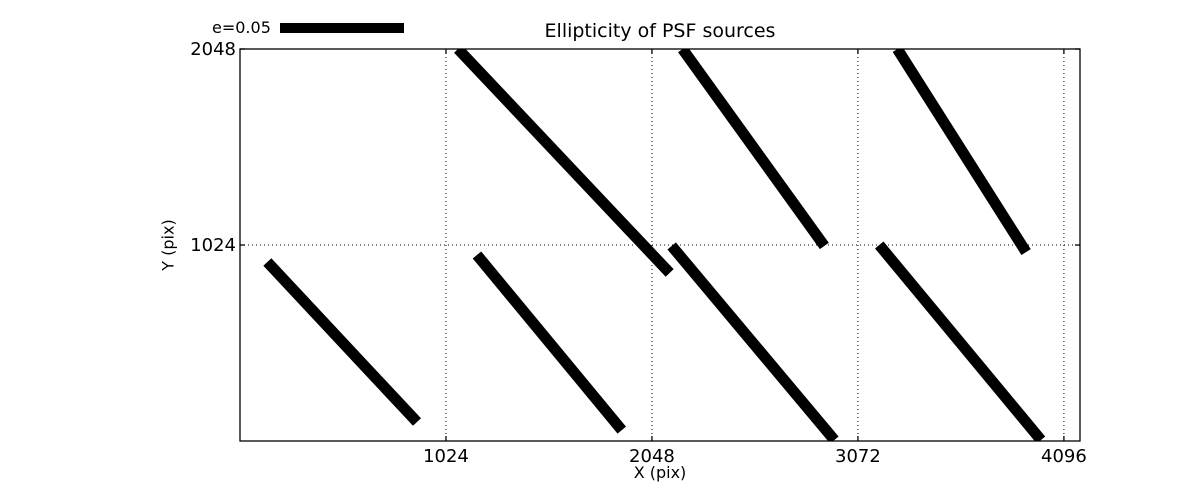 The image size is (1200, 490). I want to click on x-tick-label-1024: 1024, so click(446, 456).